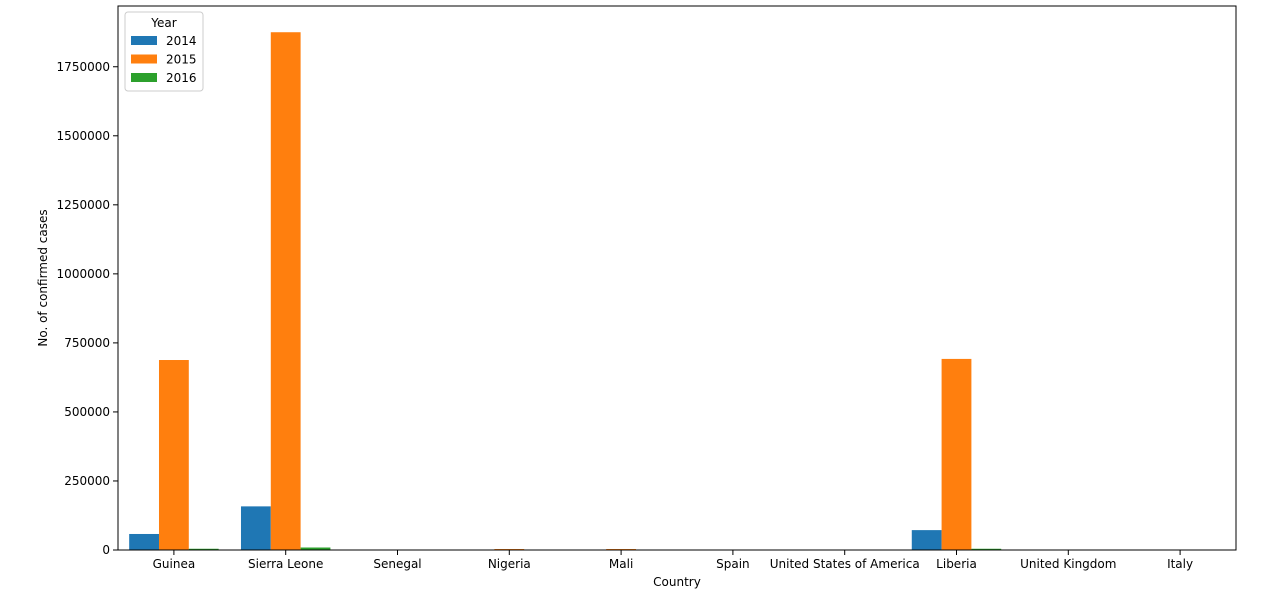 The image size is (1262, 595). I want to click on x-tick-label: Sierra Leone, so click(285, 564).